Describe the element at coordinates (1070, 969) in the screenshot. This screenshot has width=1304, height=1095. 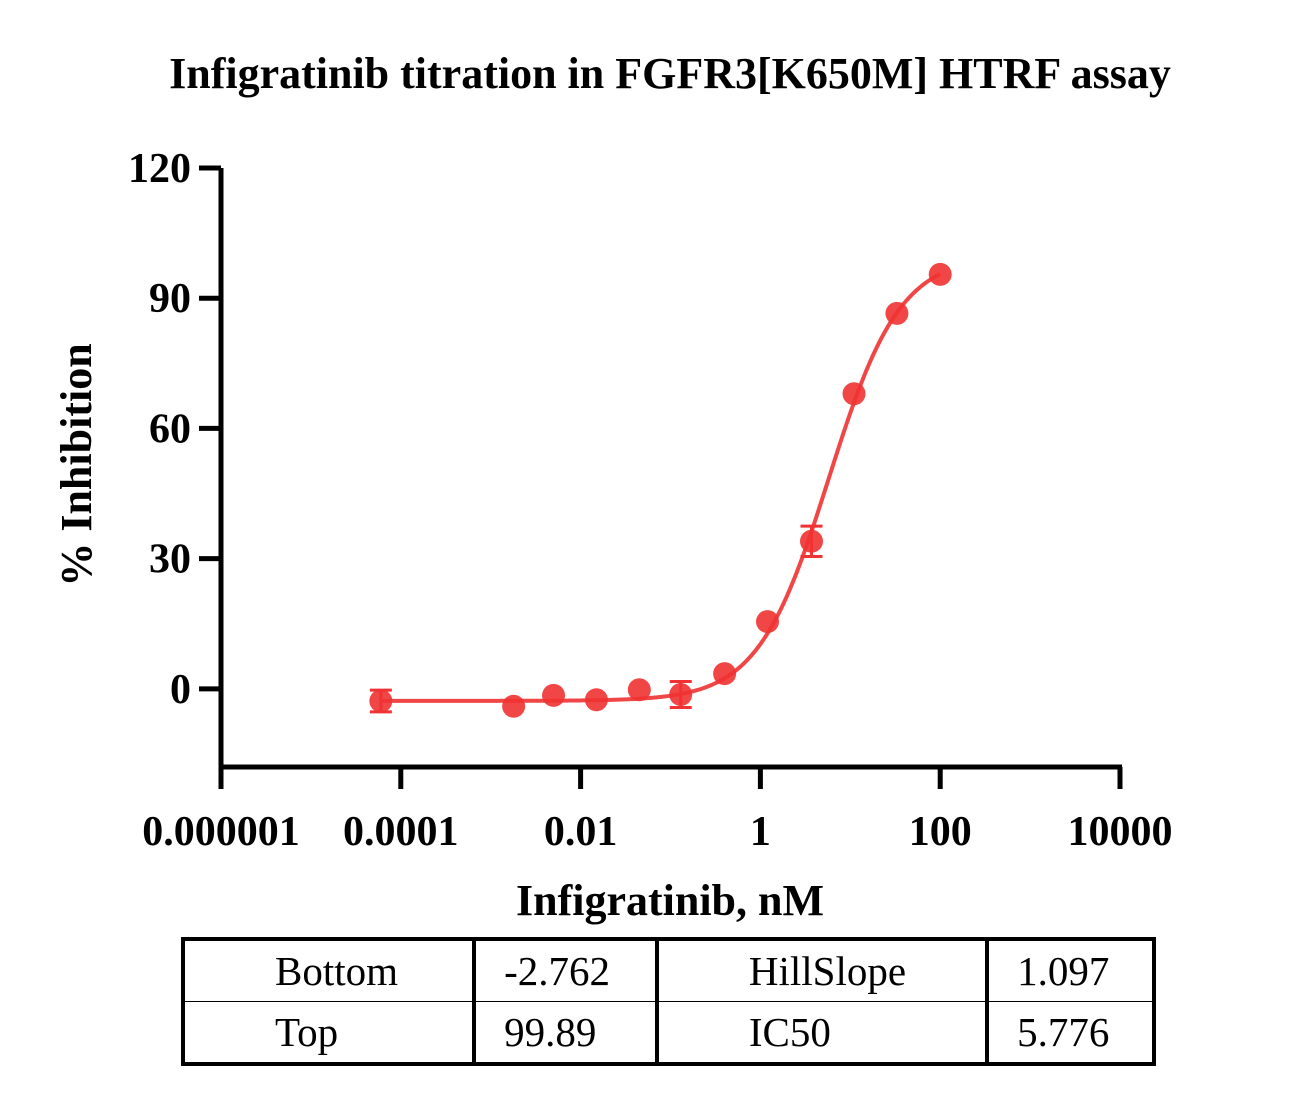
I see `param-value-cell: 1.097` at that location.